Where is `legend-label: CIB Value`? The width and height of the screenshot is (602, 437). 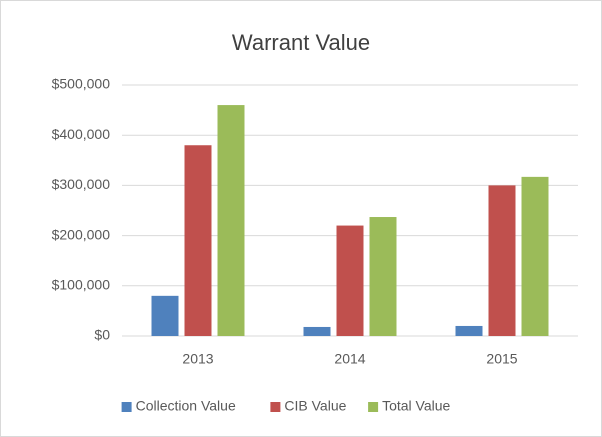
legend-label: CIB Value is located at coordinates (315, 406).